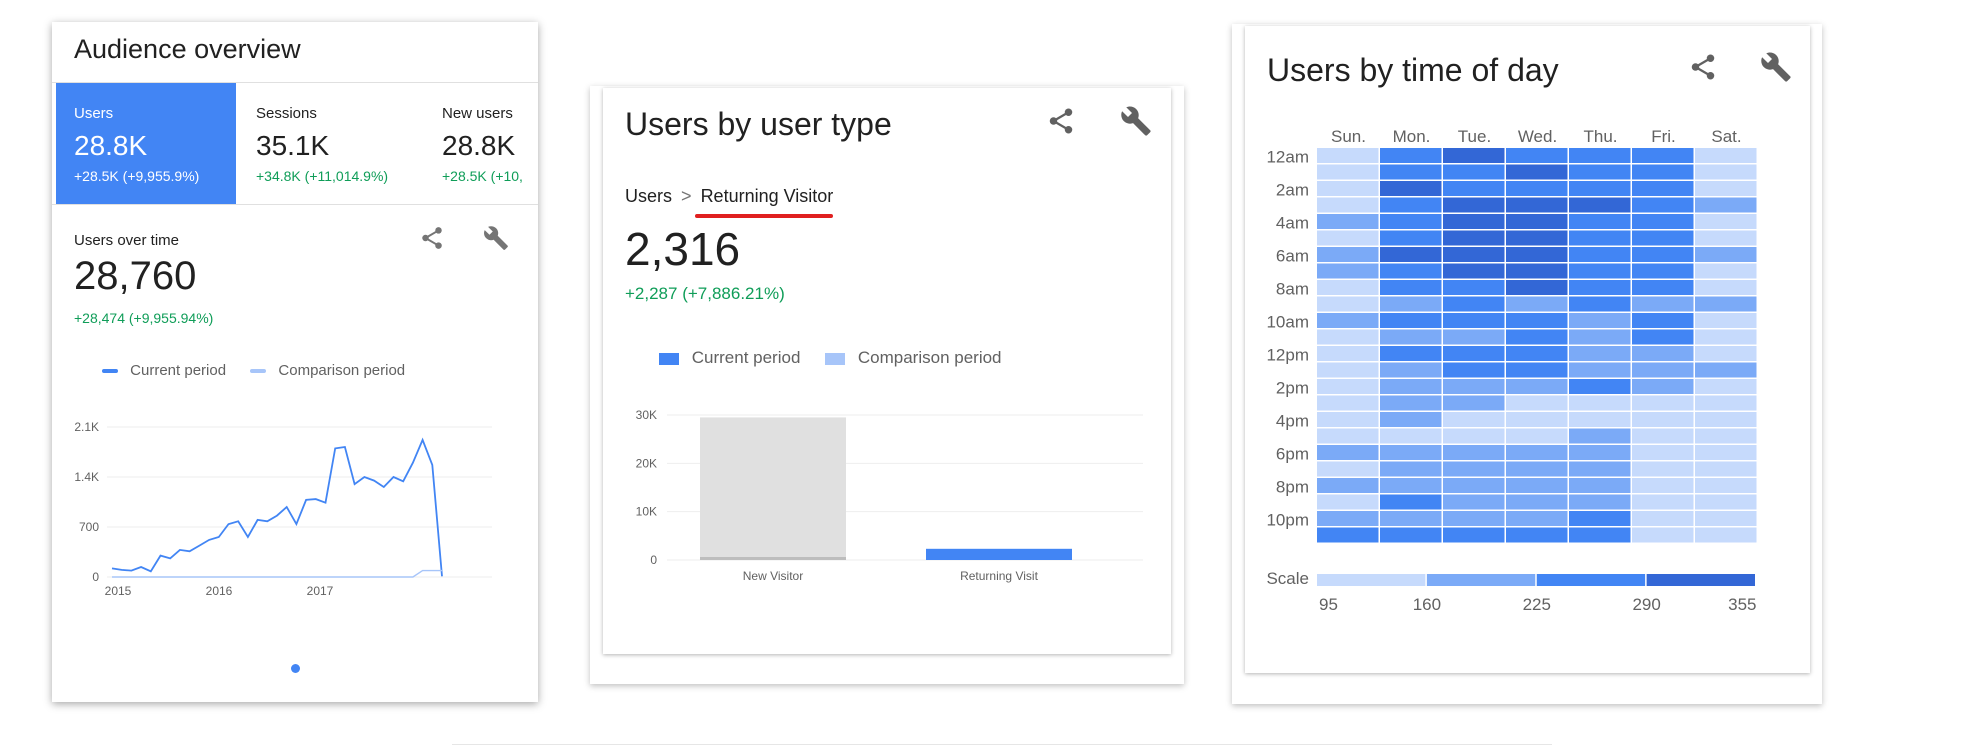 The image size is (1984, 745). I want to click on pagination-dot, so click(295, 668).